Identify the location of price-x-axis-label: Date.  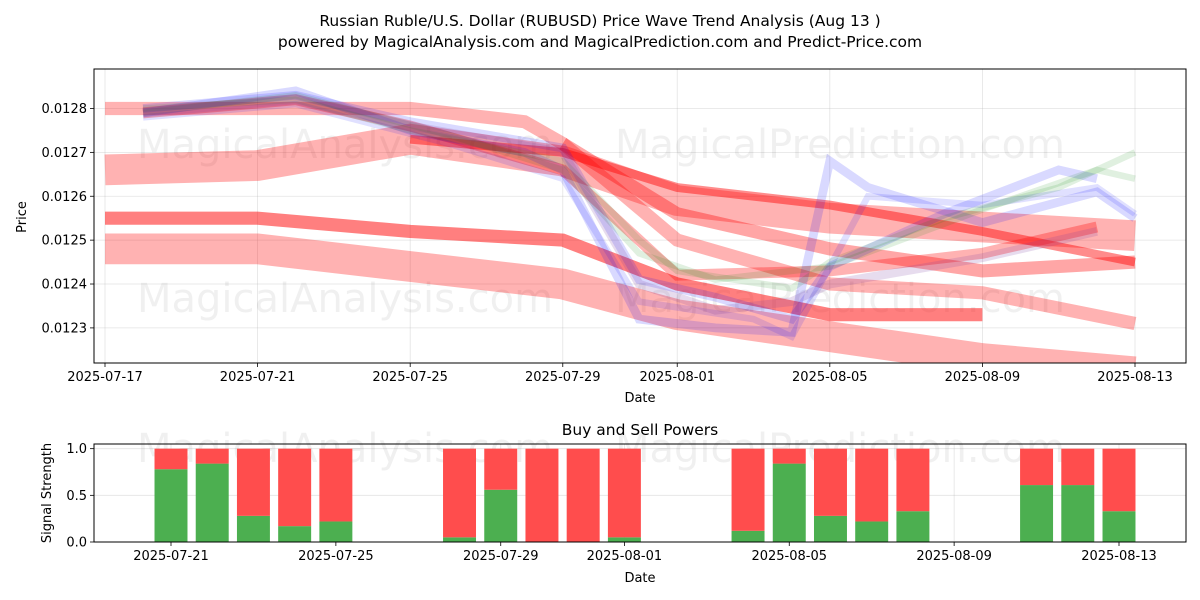
(639, 398).